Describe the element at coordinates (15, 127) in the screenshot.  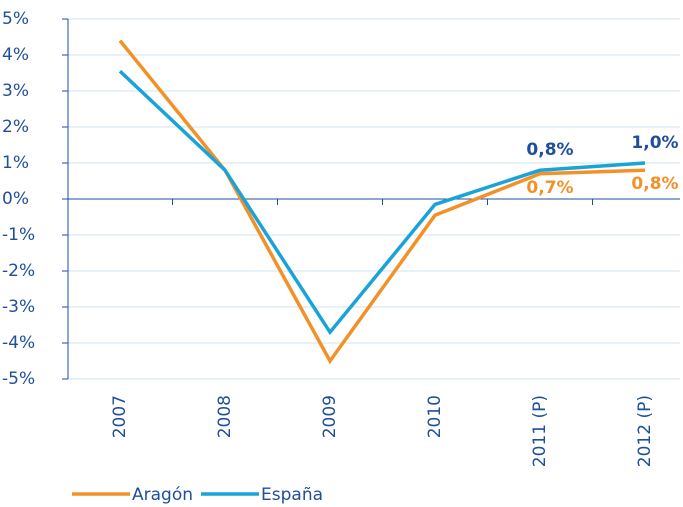
I see `y-tick-label: 2%` at that location.